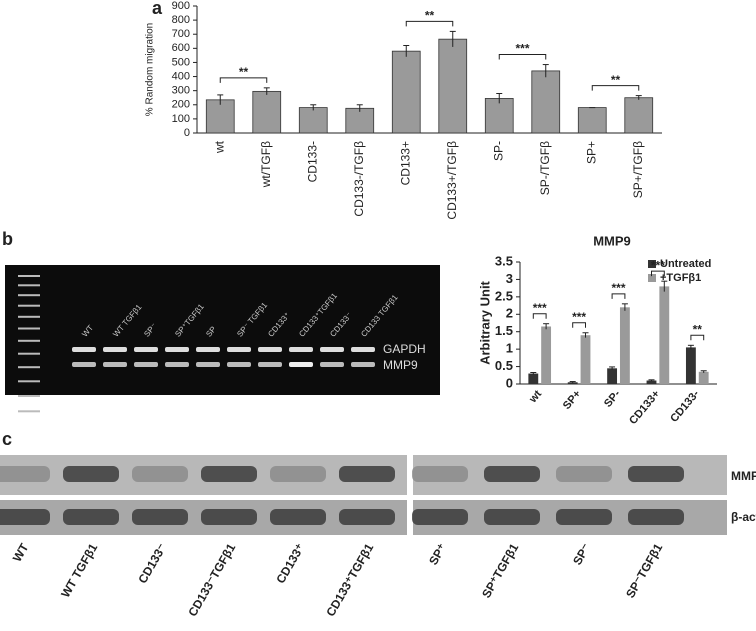  What do you see at coordinates (181, 20) in the screenshot?
I see `y-tick-label: 800` at bounding box center [181, 20].